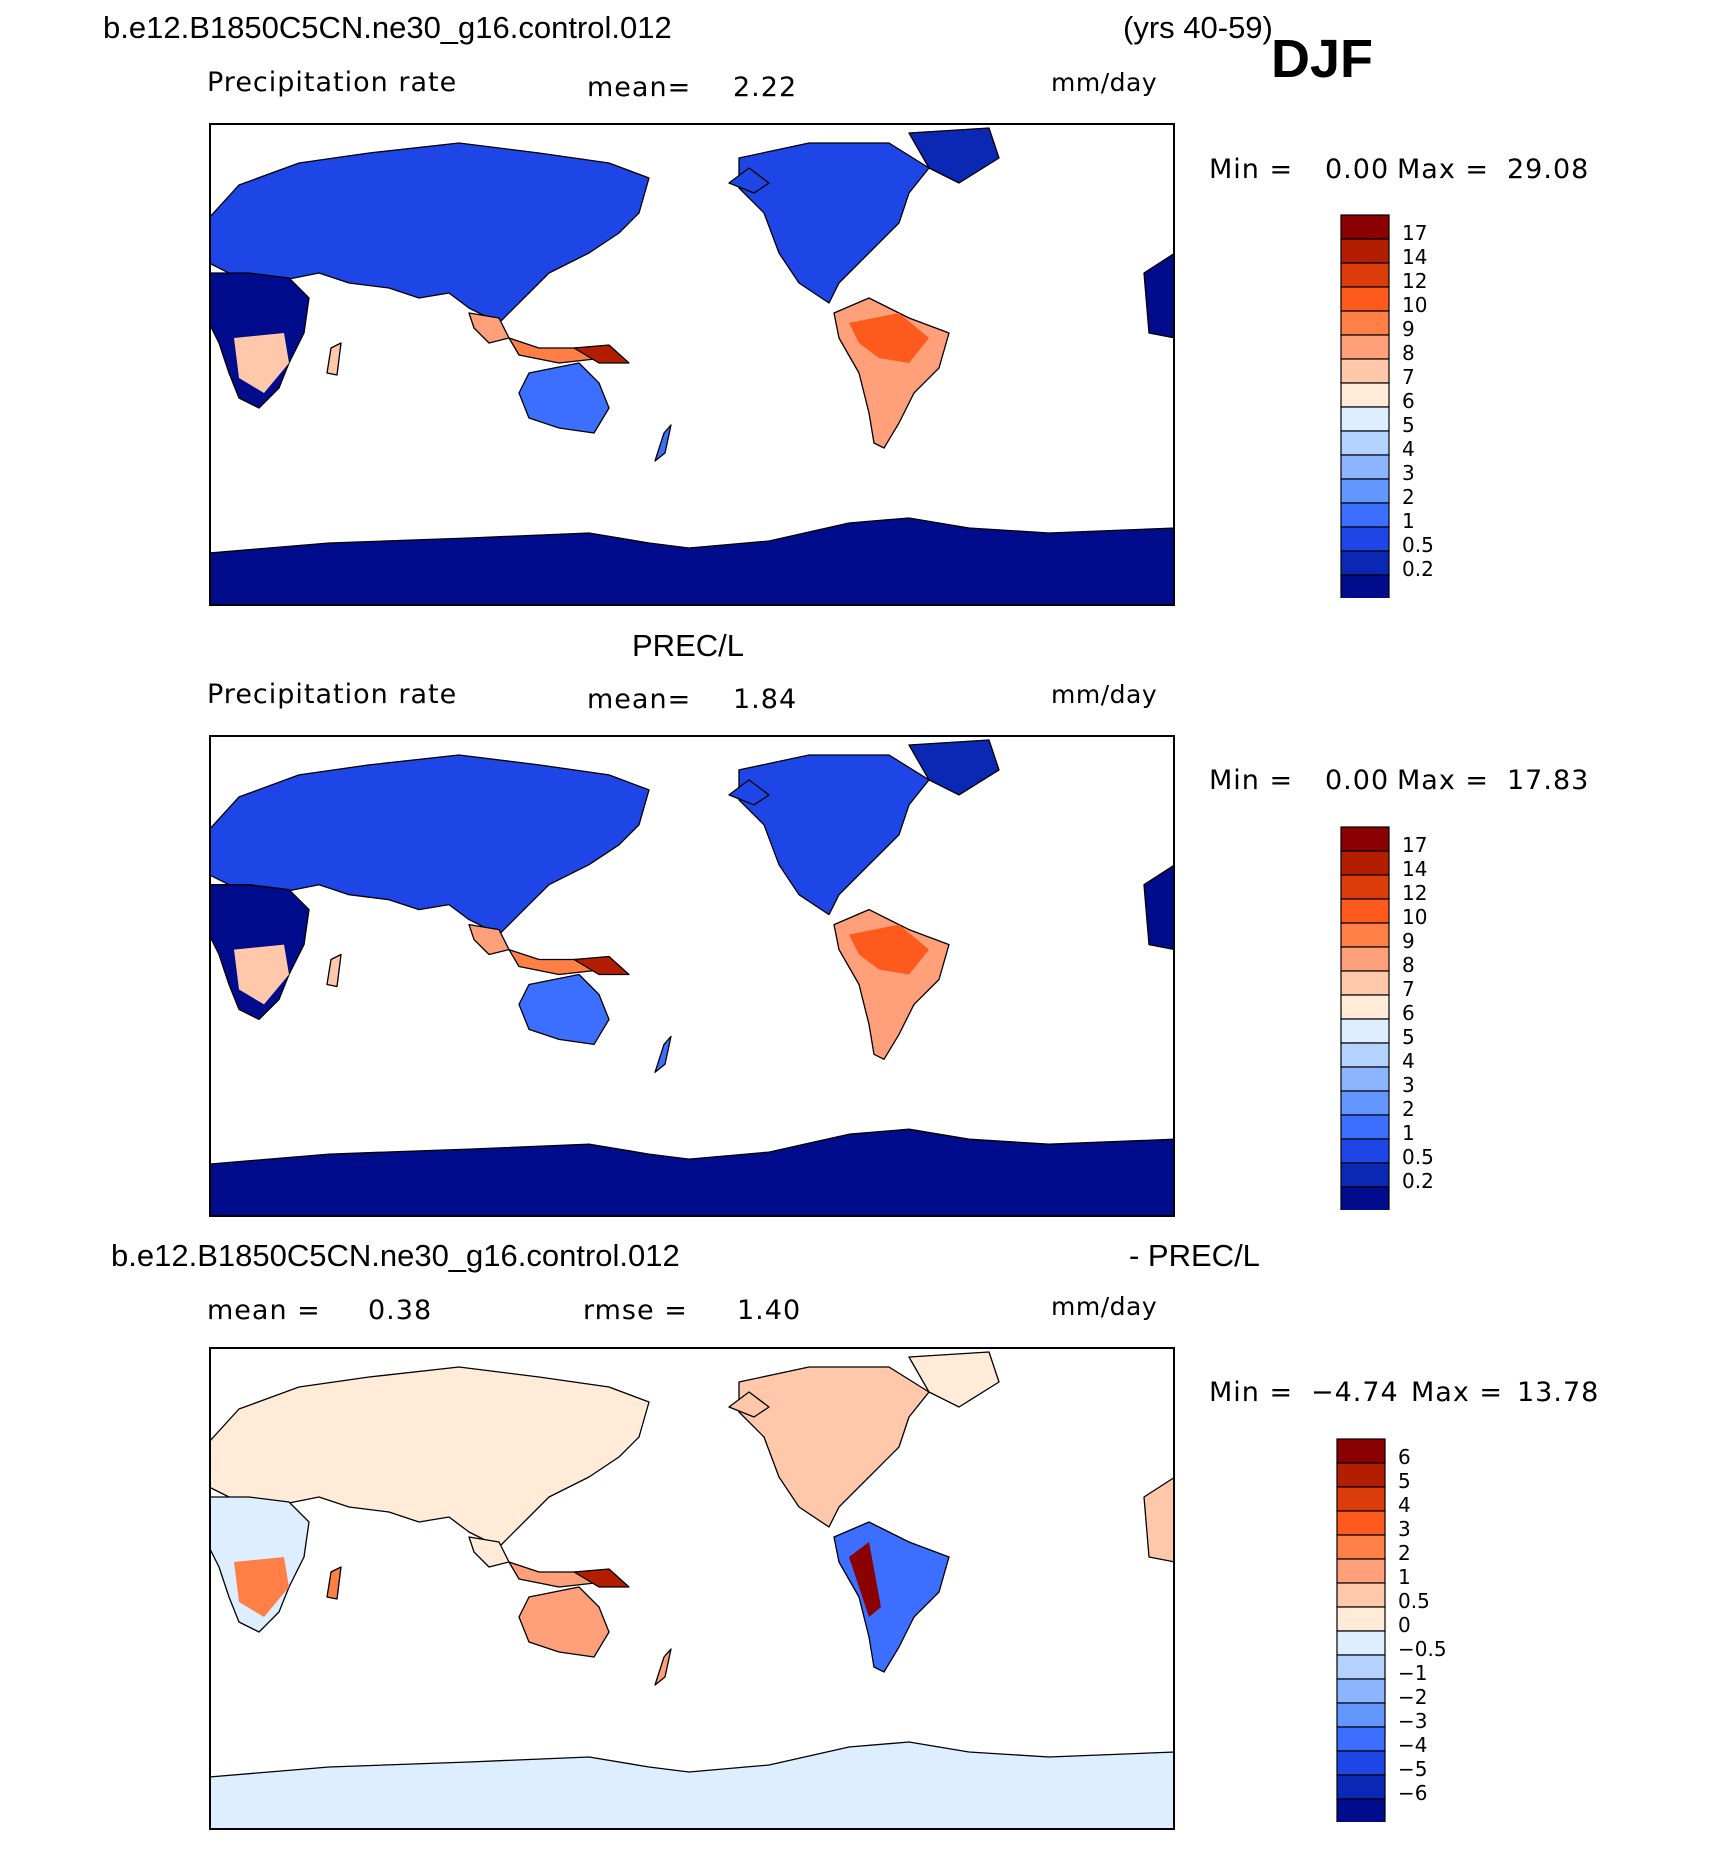 This screenshot has height=1853, width=1710. Describe the element at coordinates (765, 699) in the screenshot. I see `panel2-mean-value: 1.84` at that location.